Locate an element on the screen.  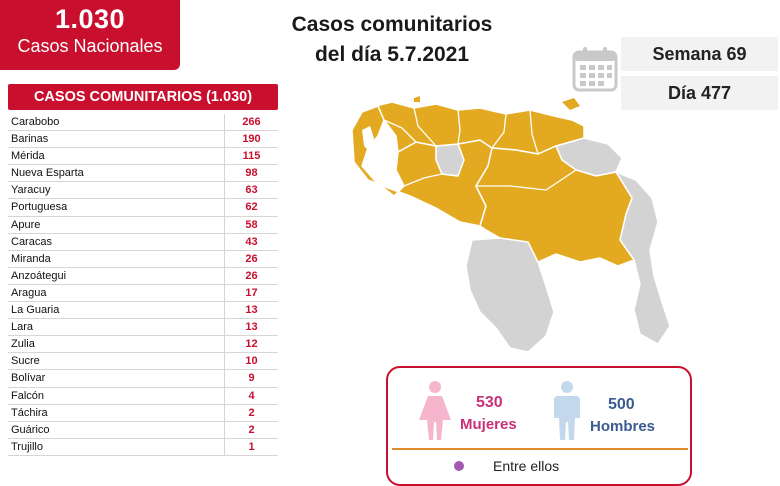
table-row: Táchira 2 is located at coordinates (143, 413).